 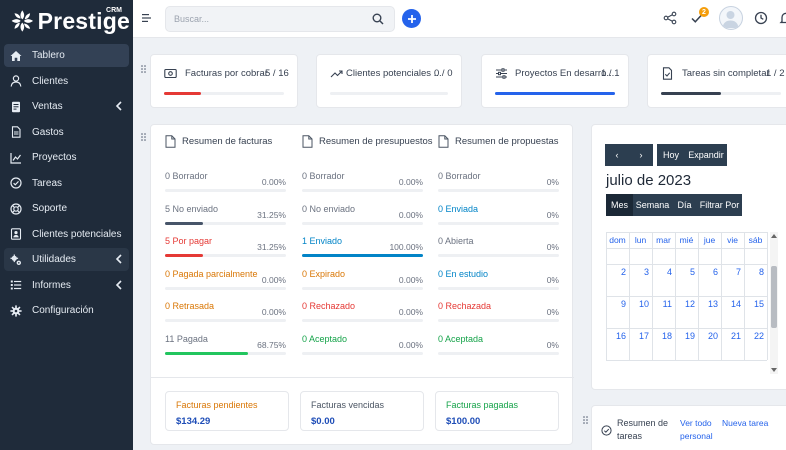 What do you see at coordinates (692, 272) in the screenshot?
I see `calendar-day: 5` at bounding box center [692, 272].